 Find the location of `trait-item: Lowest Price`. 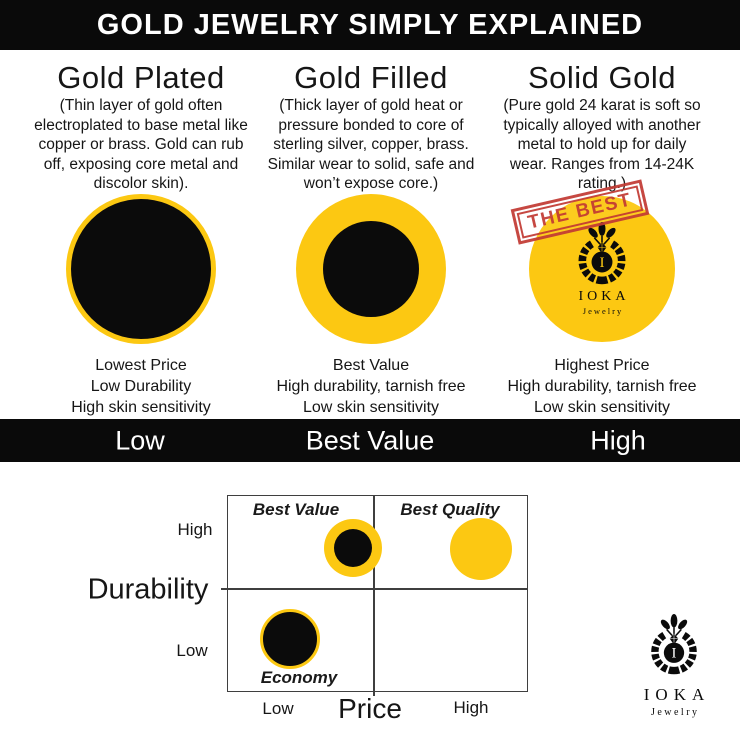

trait-item: Lowest Price is located at coordinates (141, 365).